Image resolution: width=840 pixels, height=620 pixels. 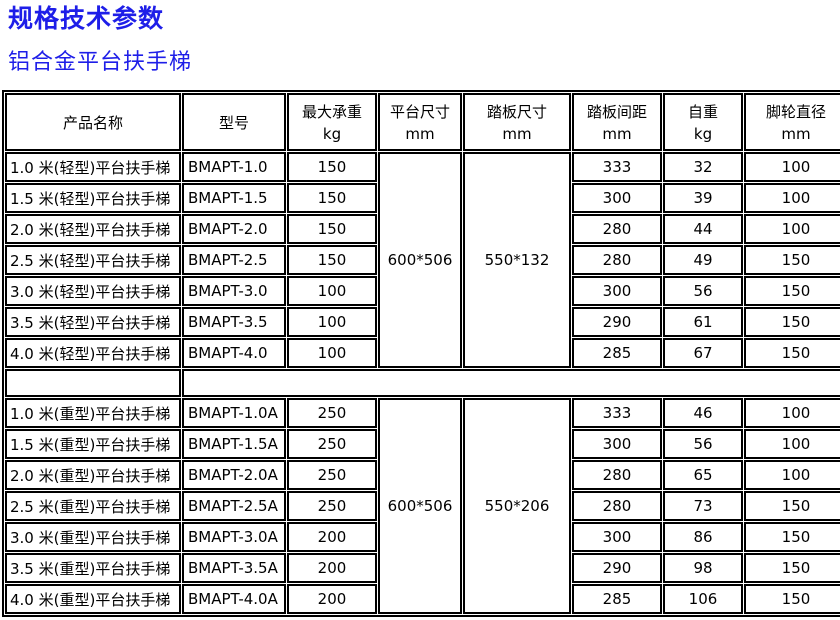 I want to click on table-row: 1.5 米(重型)平台扶手梯 BMAPT-1.5A 250 300 56 100, so click(x=422, y=444).